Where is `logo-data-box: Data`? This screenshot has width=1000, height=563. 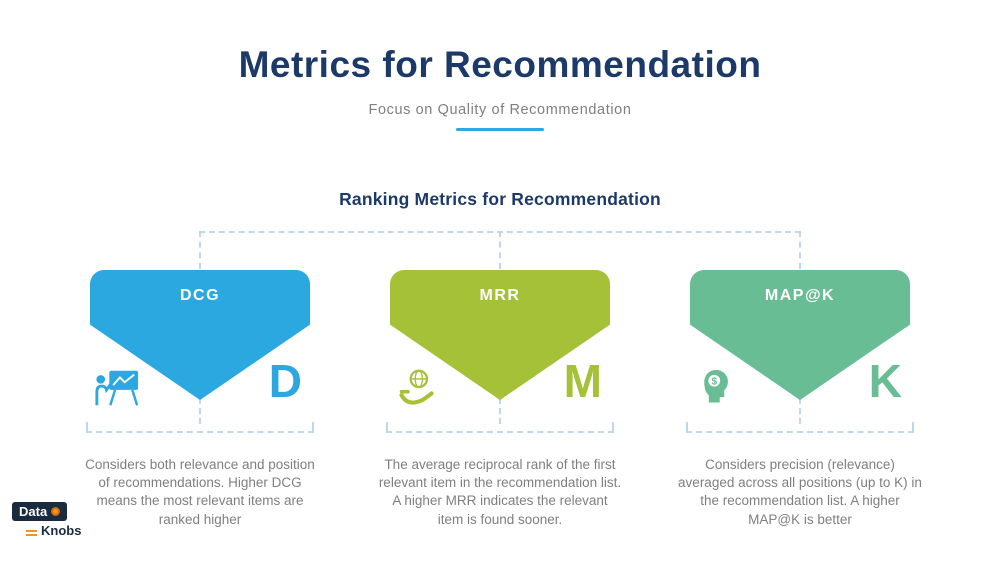 logo-data-box: Data is located at coordinates (40, 511).